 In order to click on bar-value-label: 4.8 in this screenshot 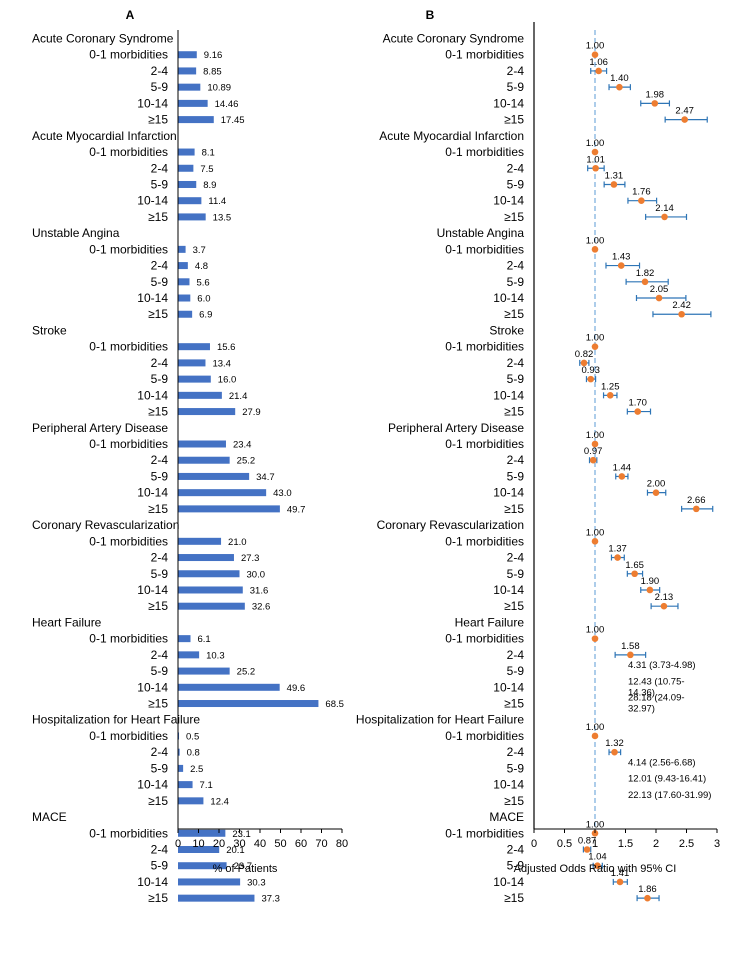, I will do `click(201, 266)`.